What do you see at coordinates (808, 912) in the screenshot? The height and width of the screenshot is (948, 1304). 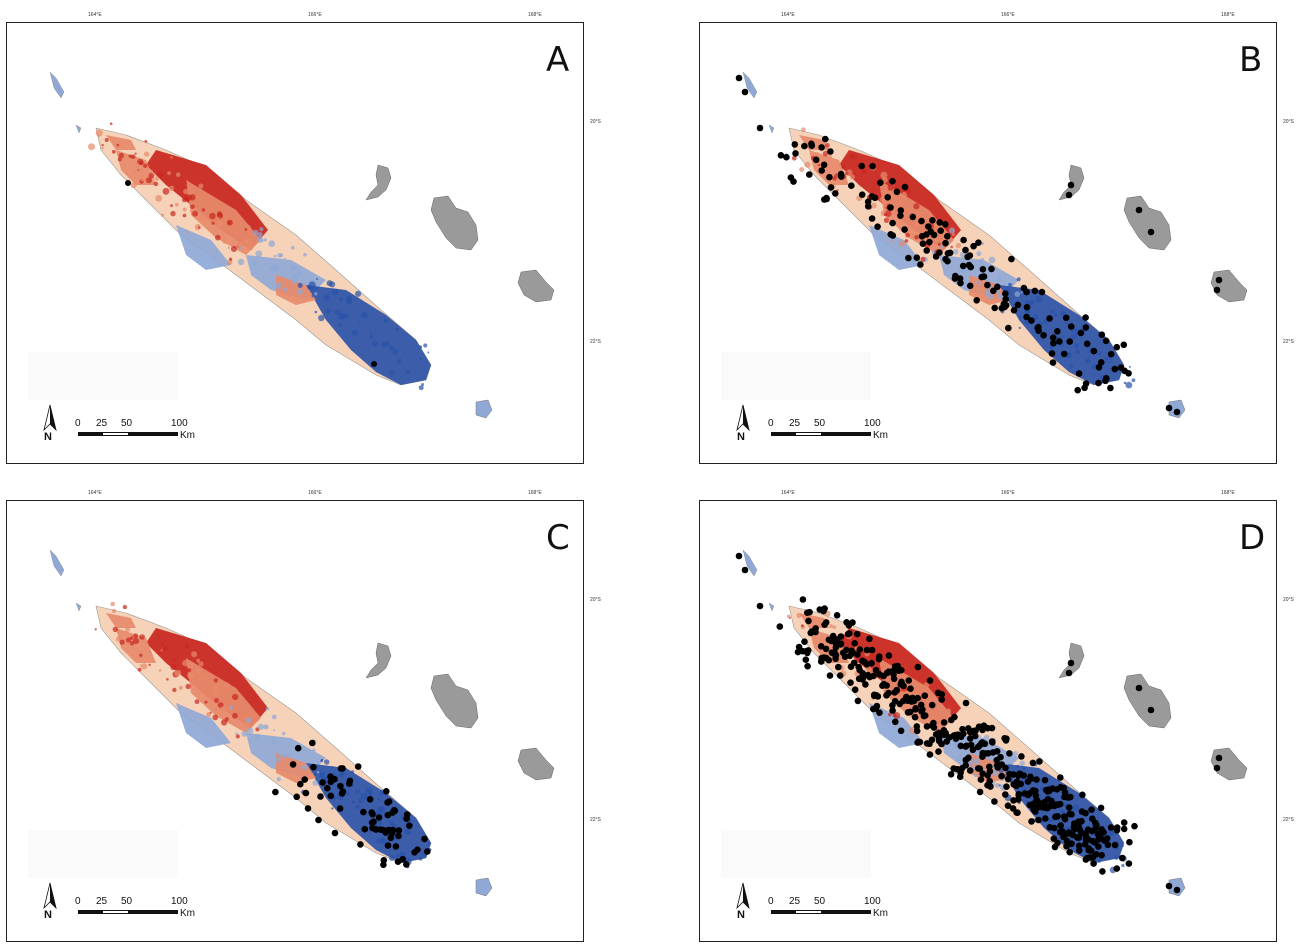 I see `scale-bar-segment` at bounding box center [808, 912].